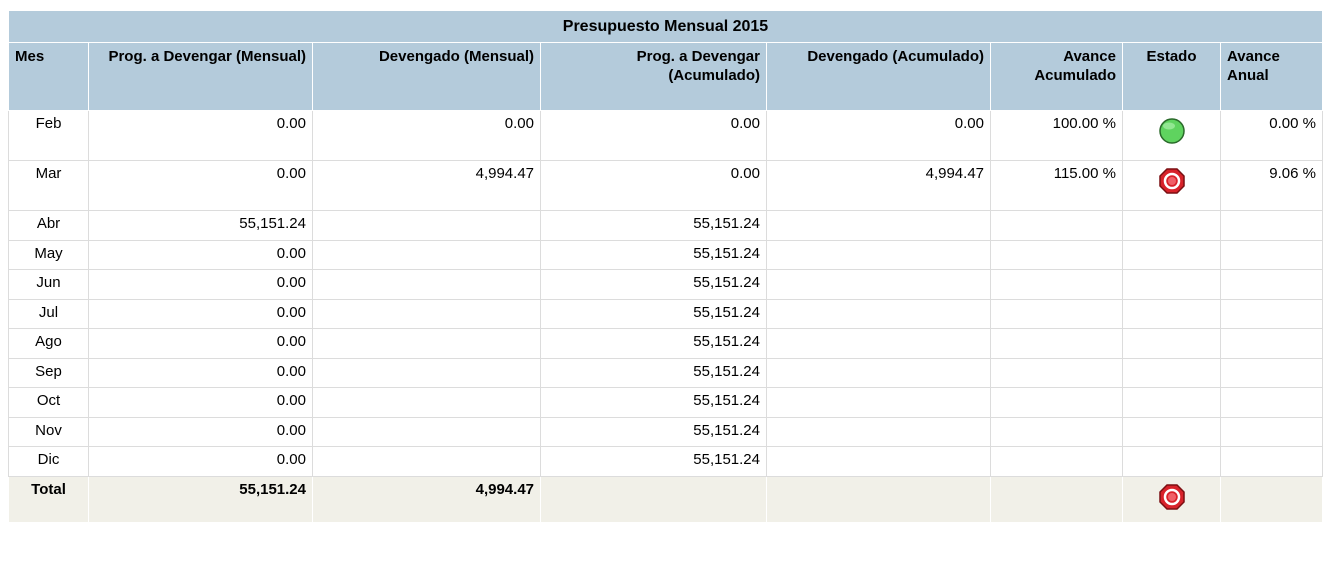  Describe the element at coordinates (48, 402) in the screenshot. I see `cell: Oct` at that location.